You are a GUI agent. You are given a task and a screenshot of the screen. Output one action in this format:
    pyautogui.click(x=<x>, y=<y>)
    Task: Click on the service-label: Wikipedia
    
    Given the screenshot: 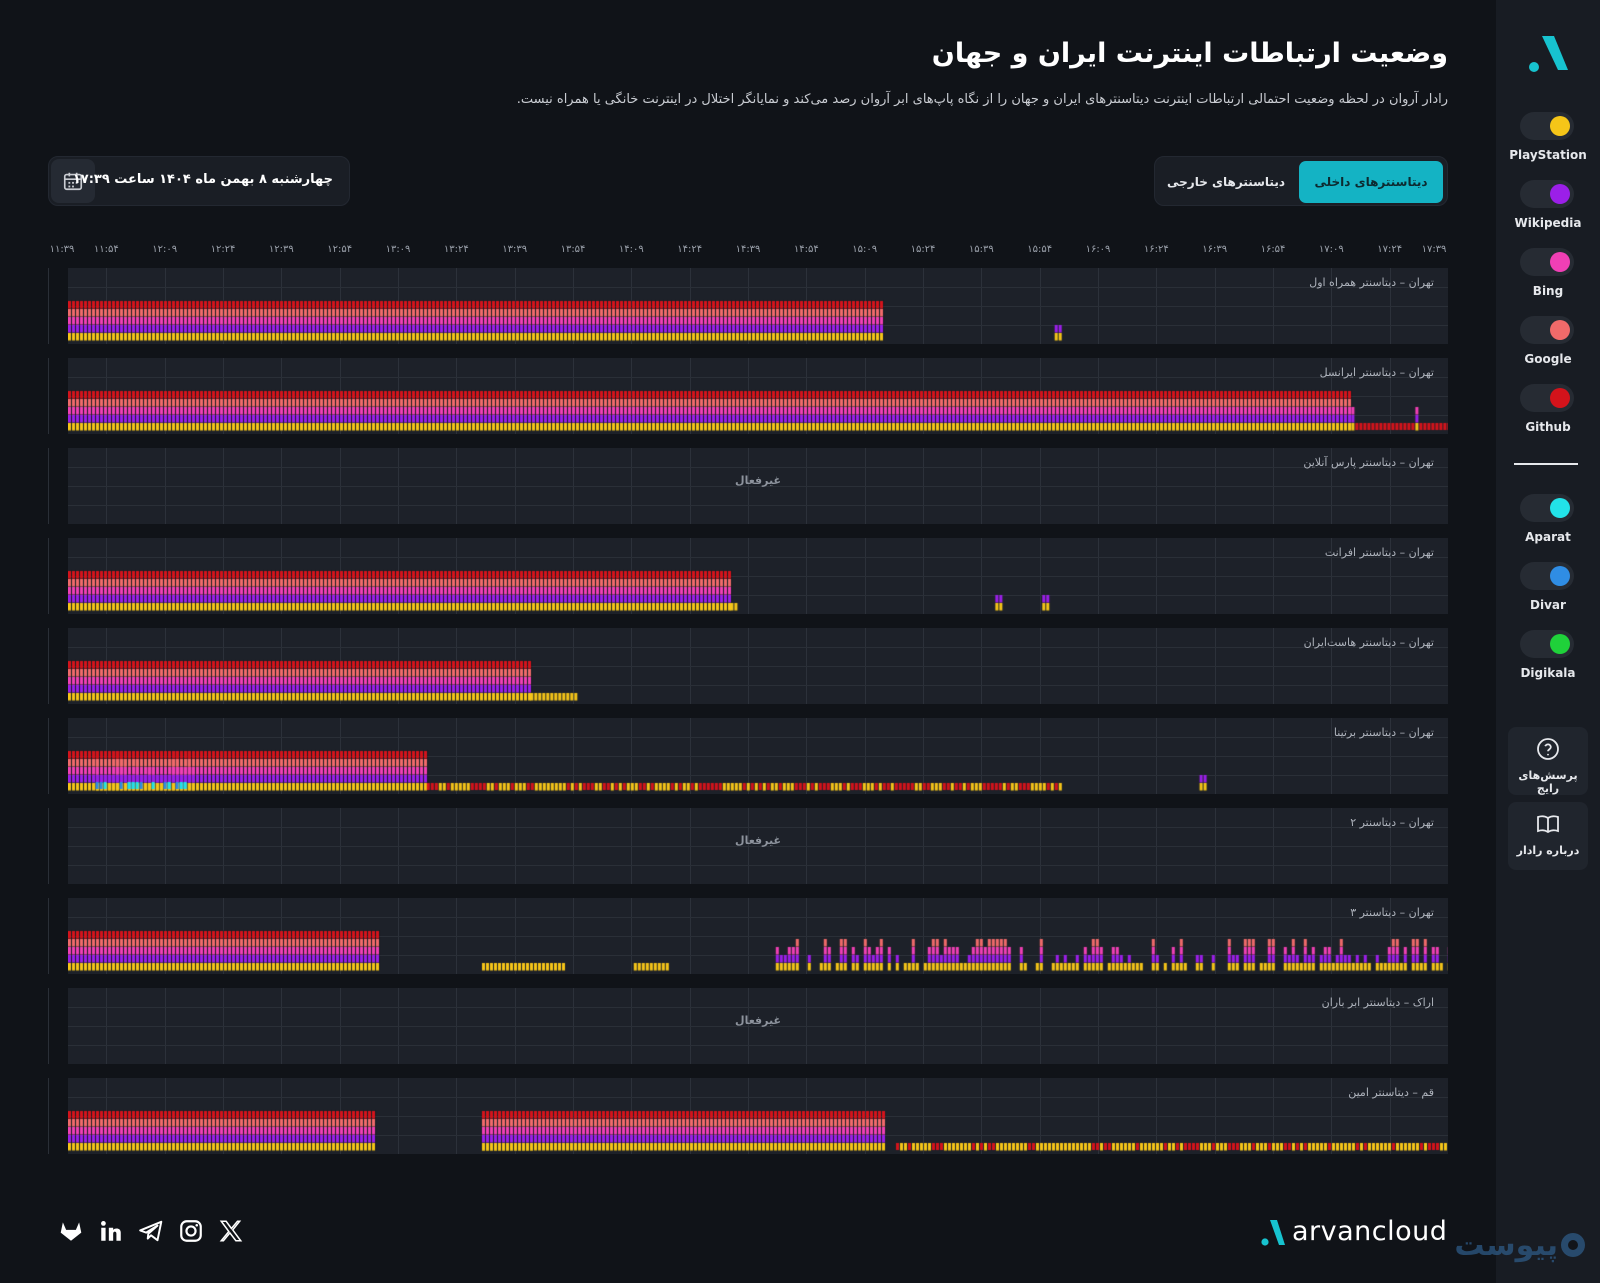 What is the action you would take?
    pyautogui.click(x=1548, y=223)
    